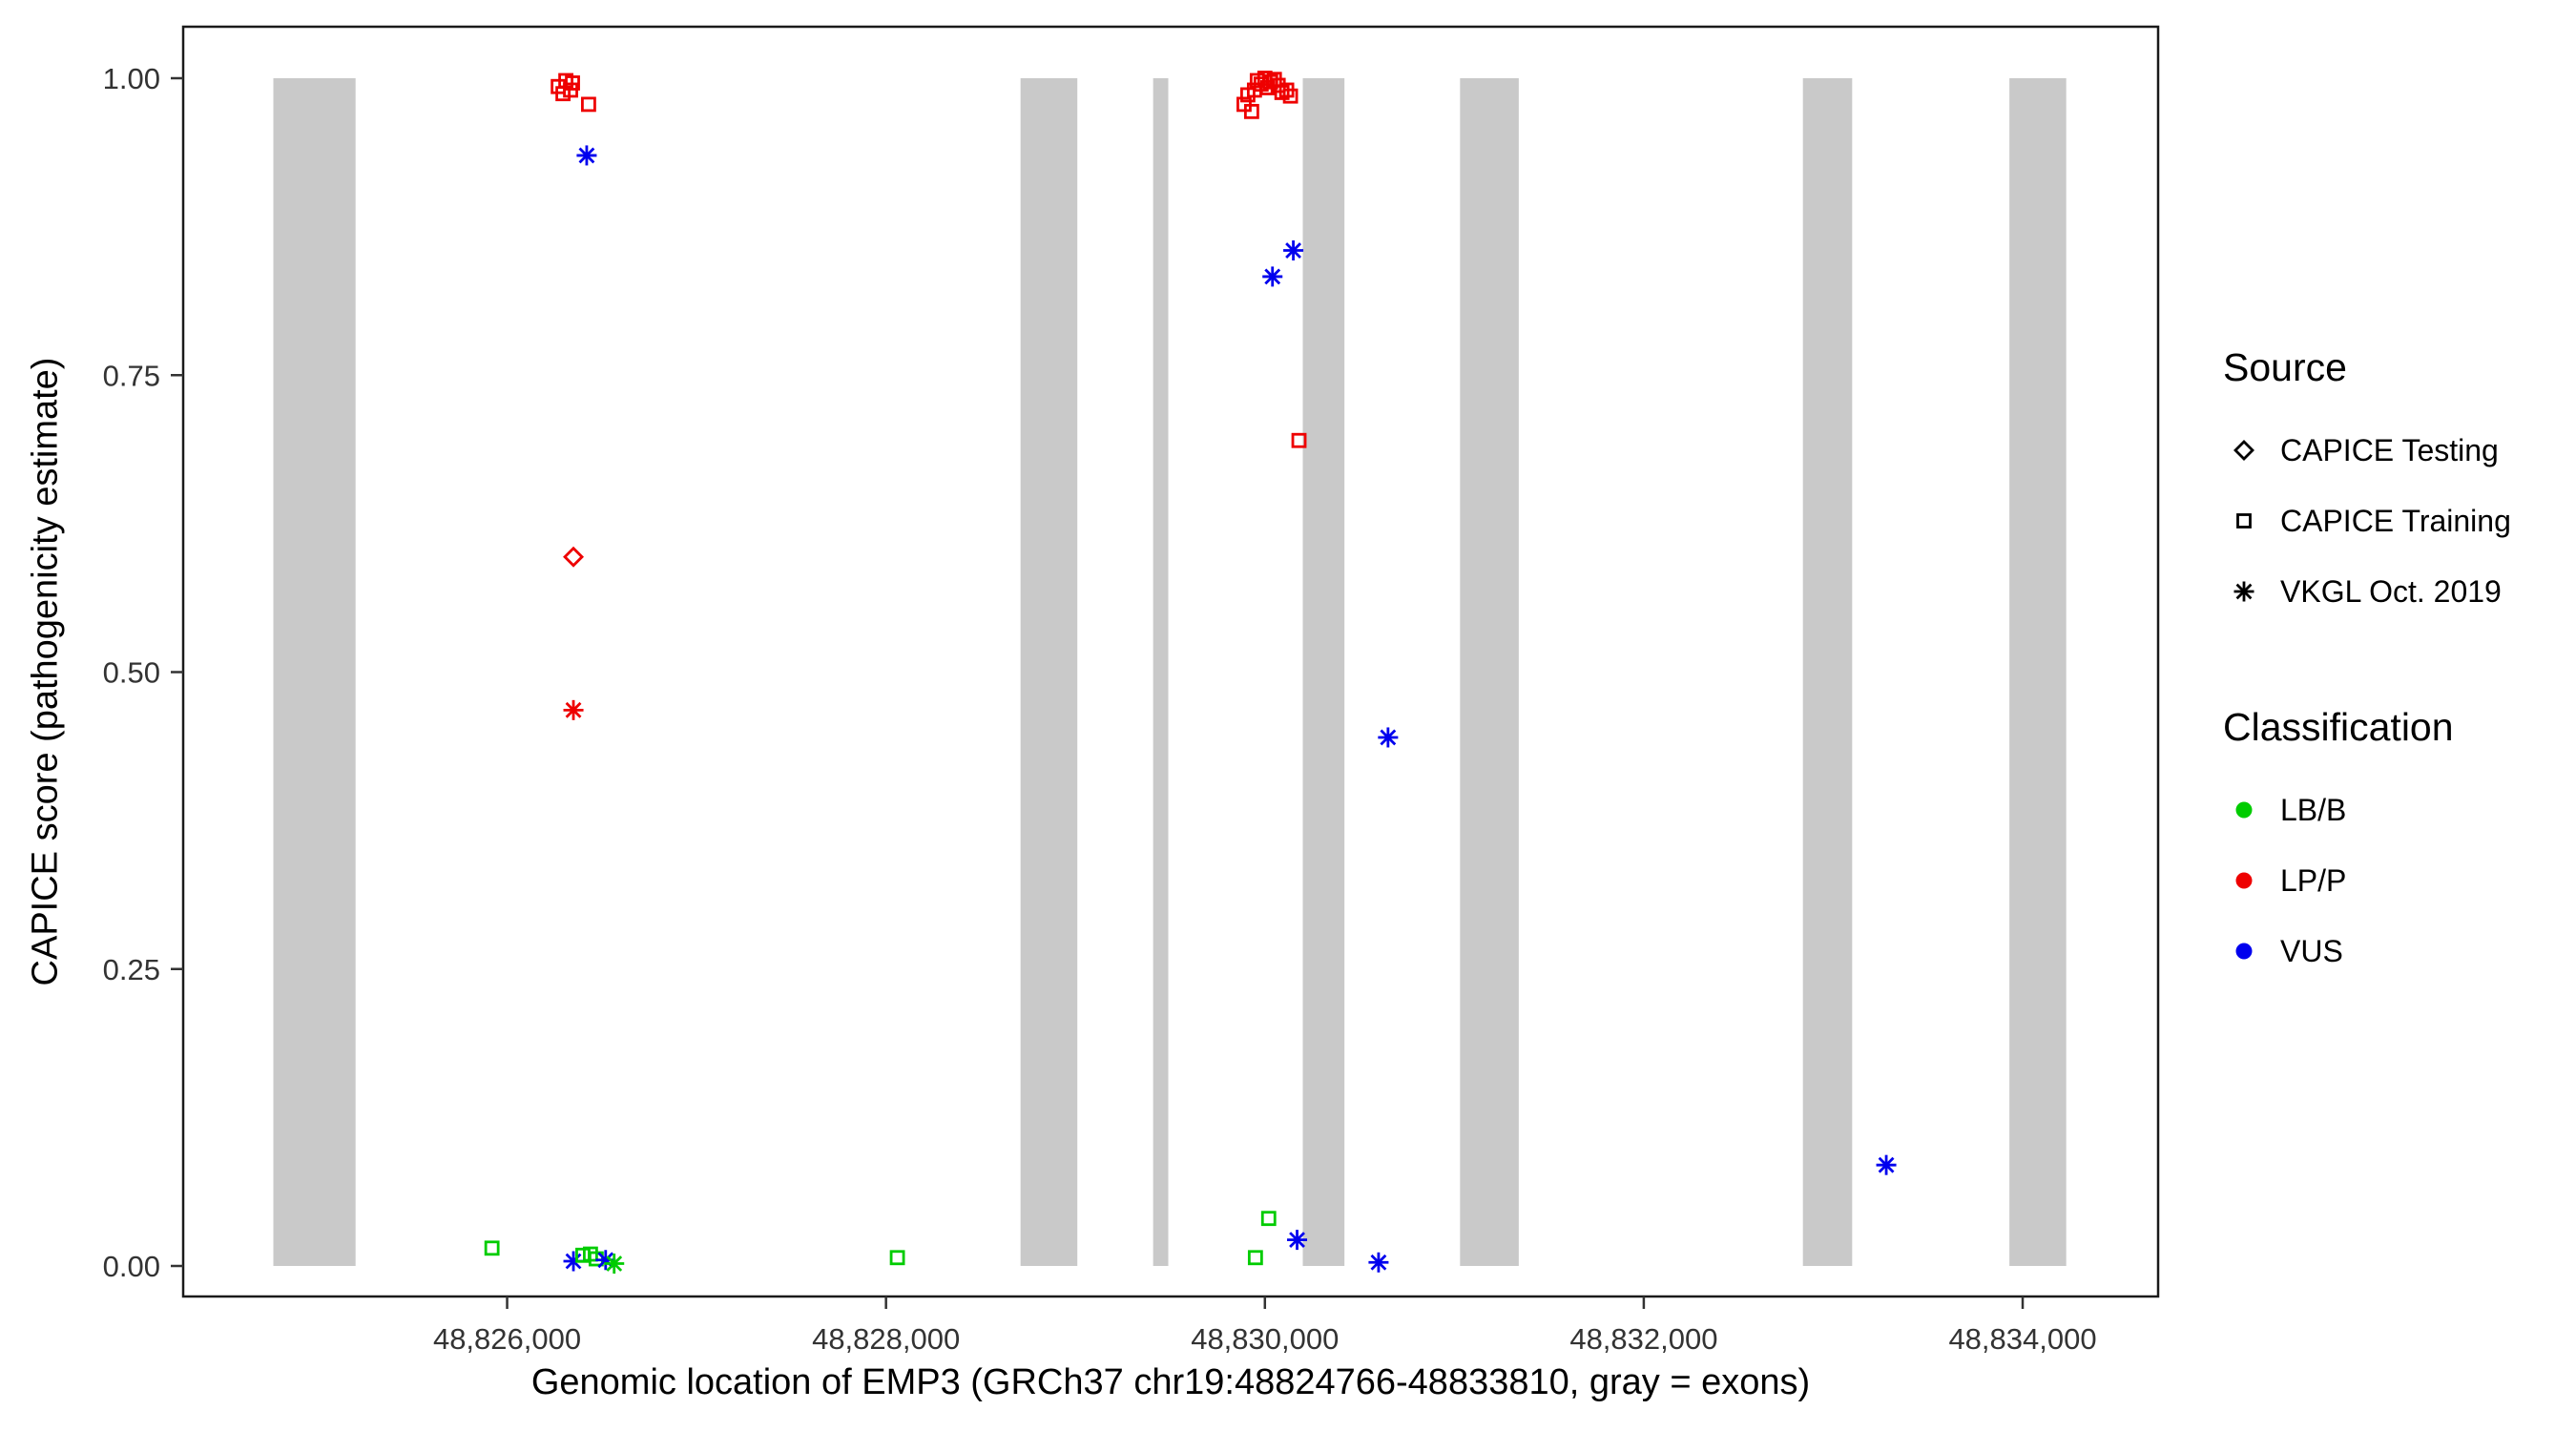  I want to click on legend-item-label: LP/P, so click(2313, 880).